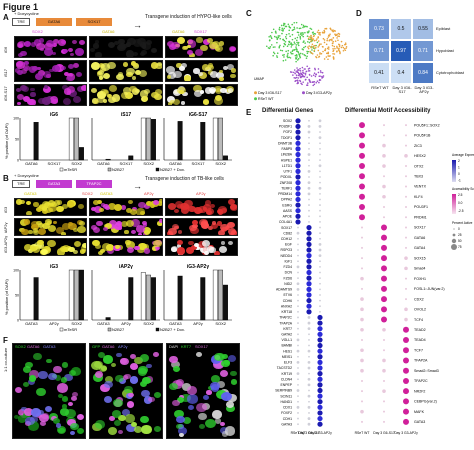 This screenshot has width=474, height=450. I want to click on heatmap-col-label: Day 3 iG3-AP2γ, so click(424, 89).